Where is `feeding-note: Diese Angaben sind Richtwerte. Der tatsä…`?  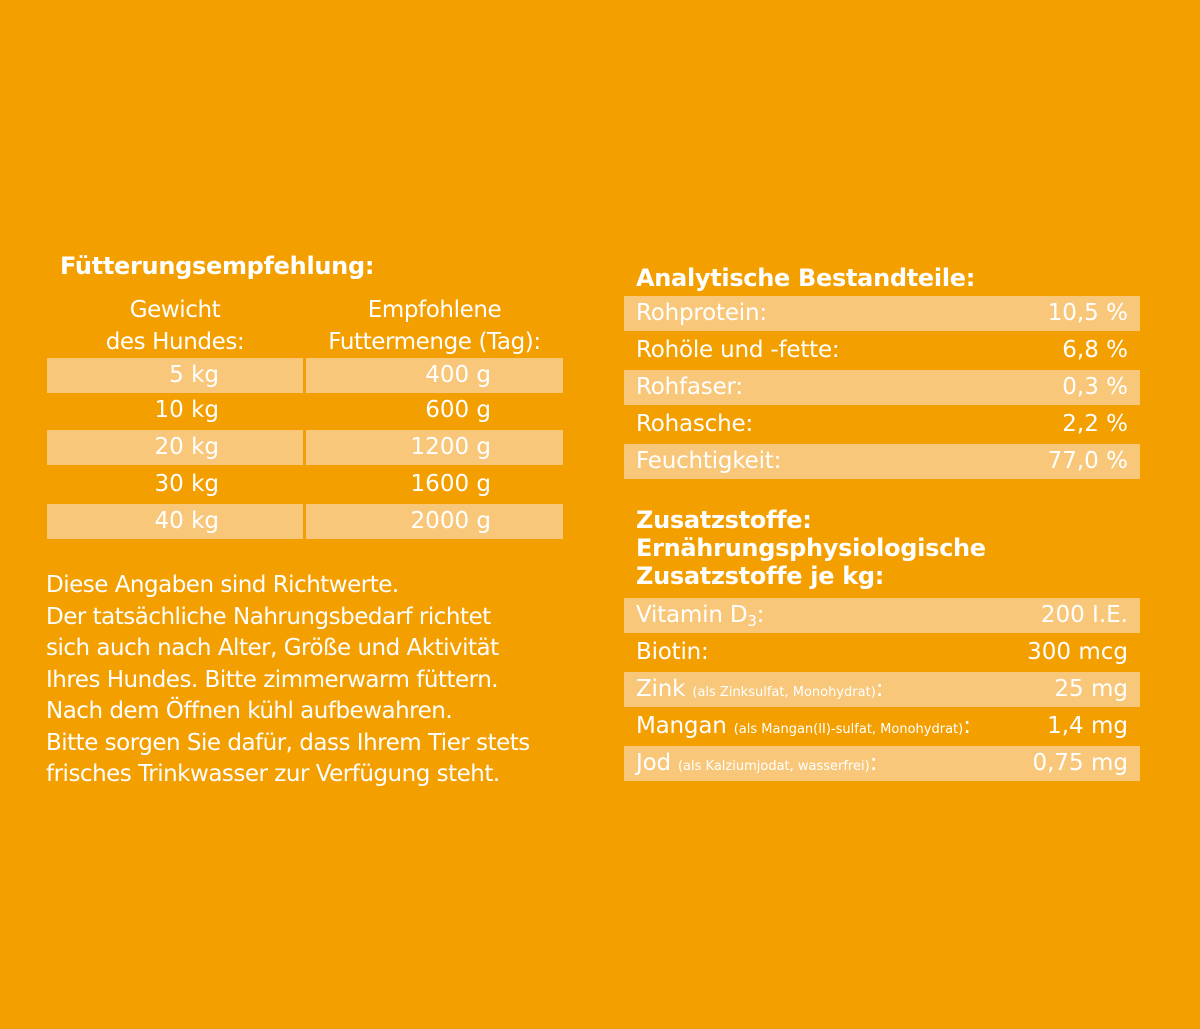
feeding-note: Diese Angaben sind Richtwerte. Der tatsä… is located at coordinates (326, 680).